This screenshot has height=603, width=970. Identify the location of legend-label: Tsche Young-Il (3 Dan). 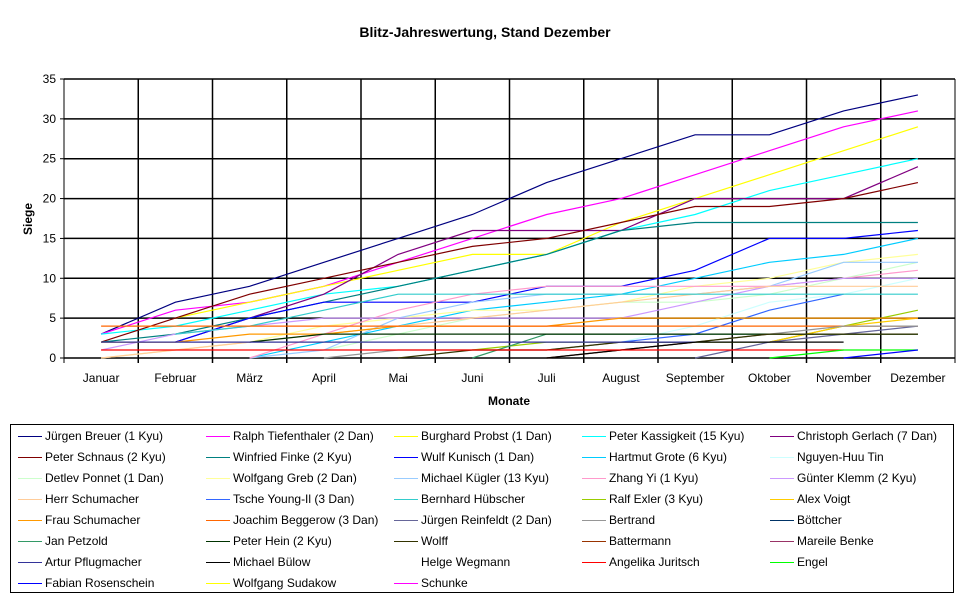
(294, 499).